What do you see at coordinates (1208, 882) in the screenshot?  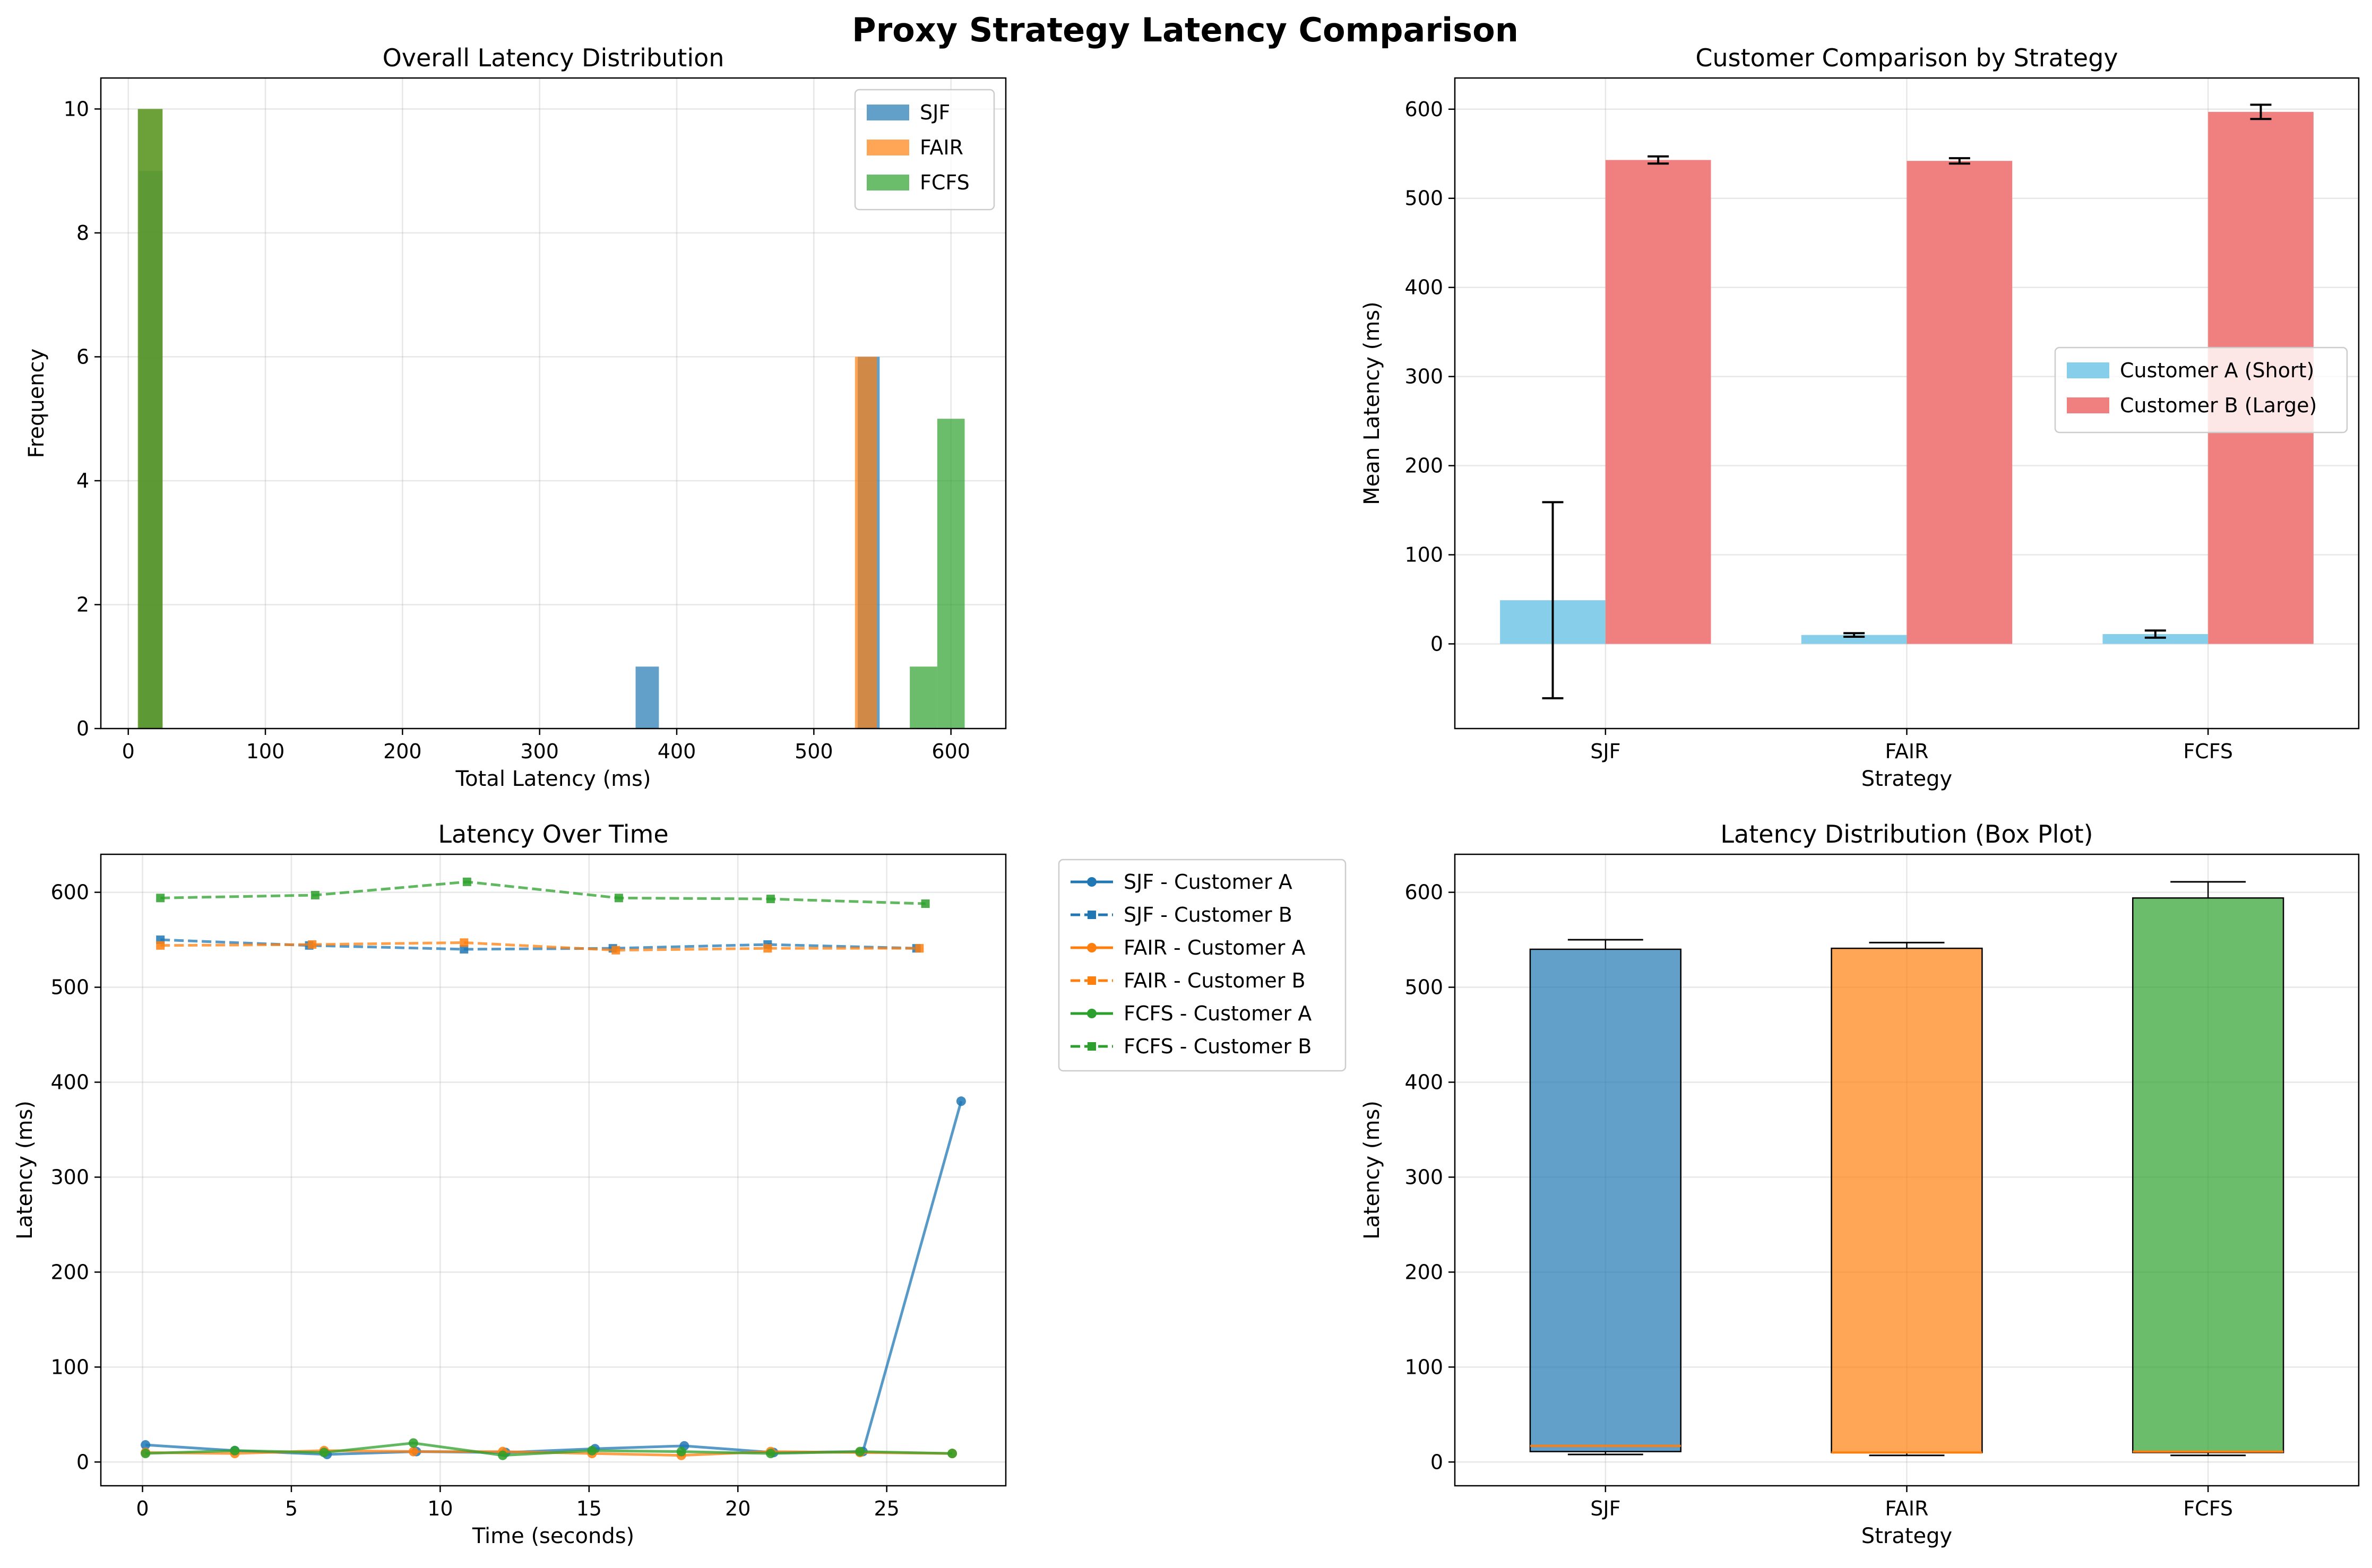 I see `legend-label: SJF - Customer A` at bounding box center [1208, 882].